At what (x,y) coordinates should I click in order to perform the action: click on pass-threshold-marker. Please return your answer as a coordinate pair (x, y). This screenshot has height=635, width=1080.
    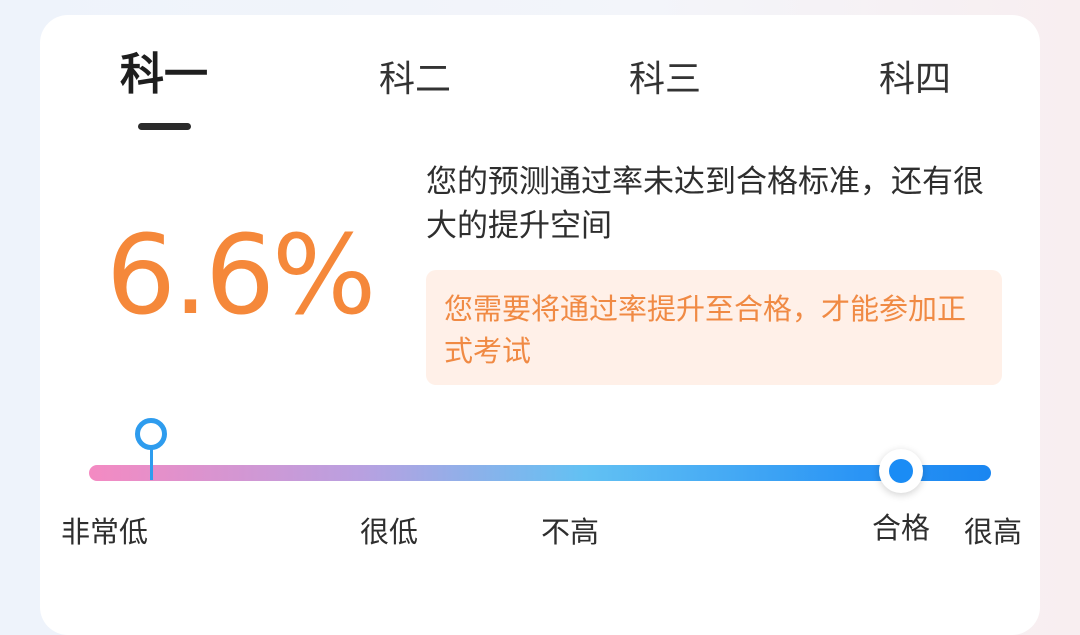
    Looking at the image, I should click on (901, 471).